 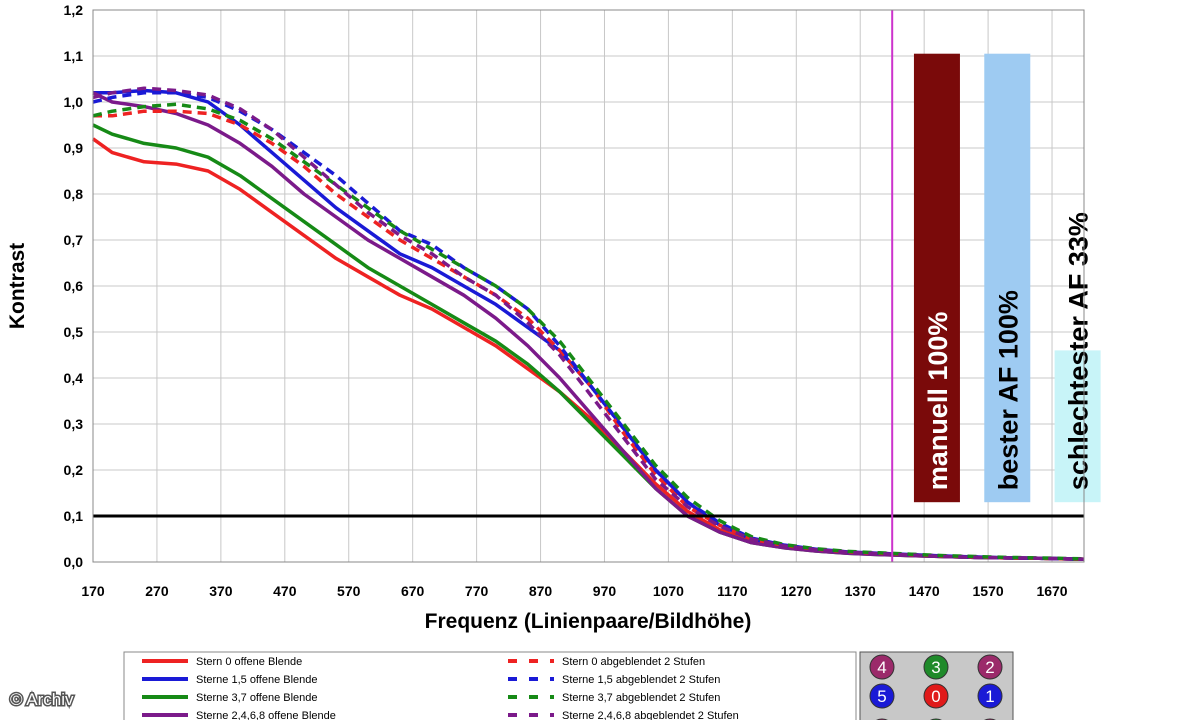 What do you see at coordinates (732, 591) in the screenshot?
I see `x-tick-label: 1170` at bounding box center [732, 591].